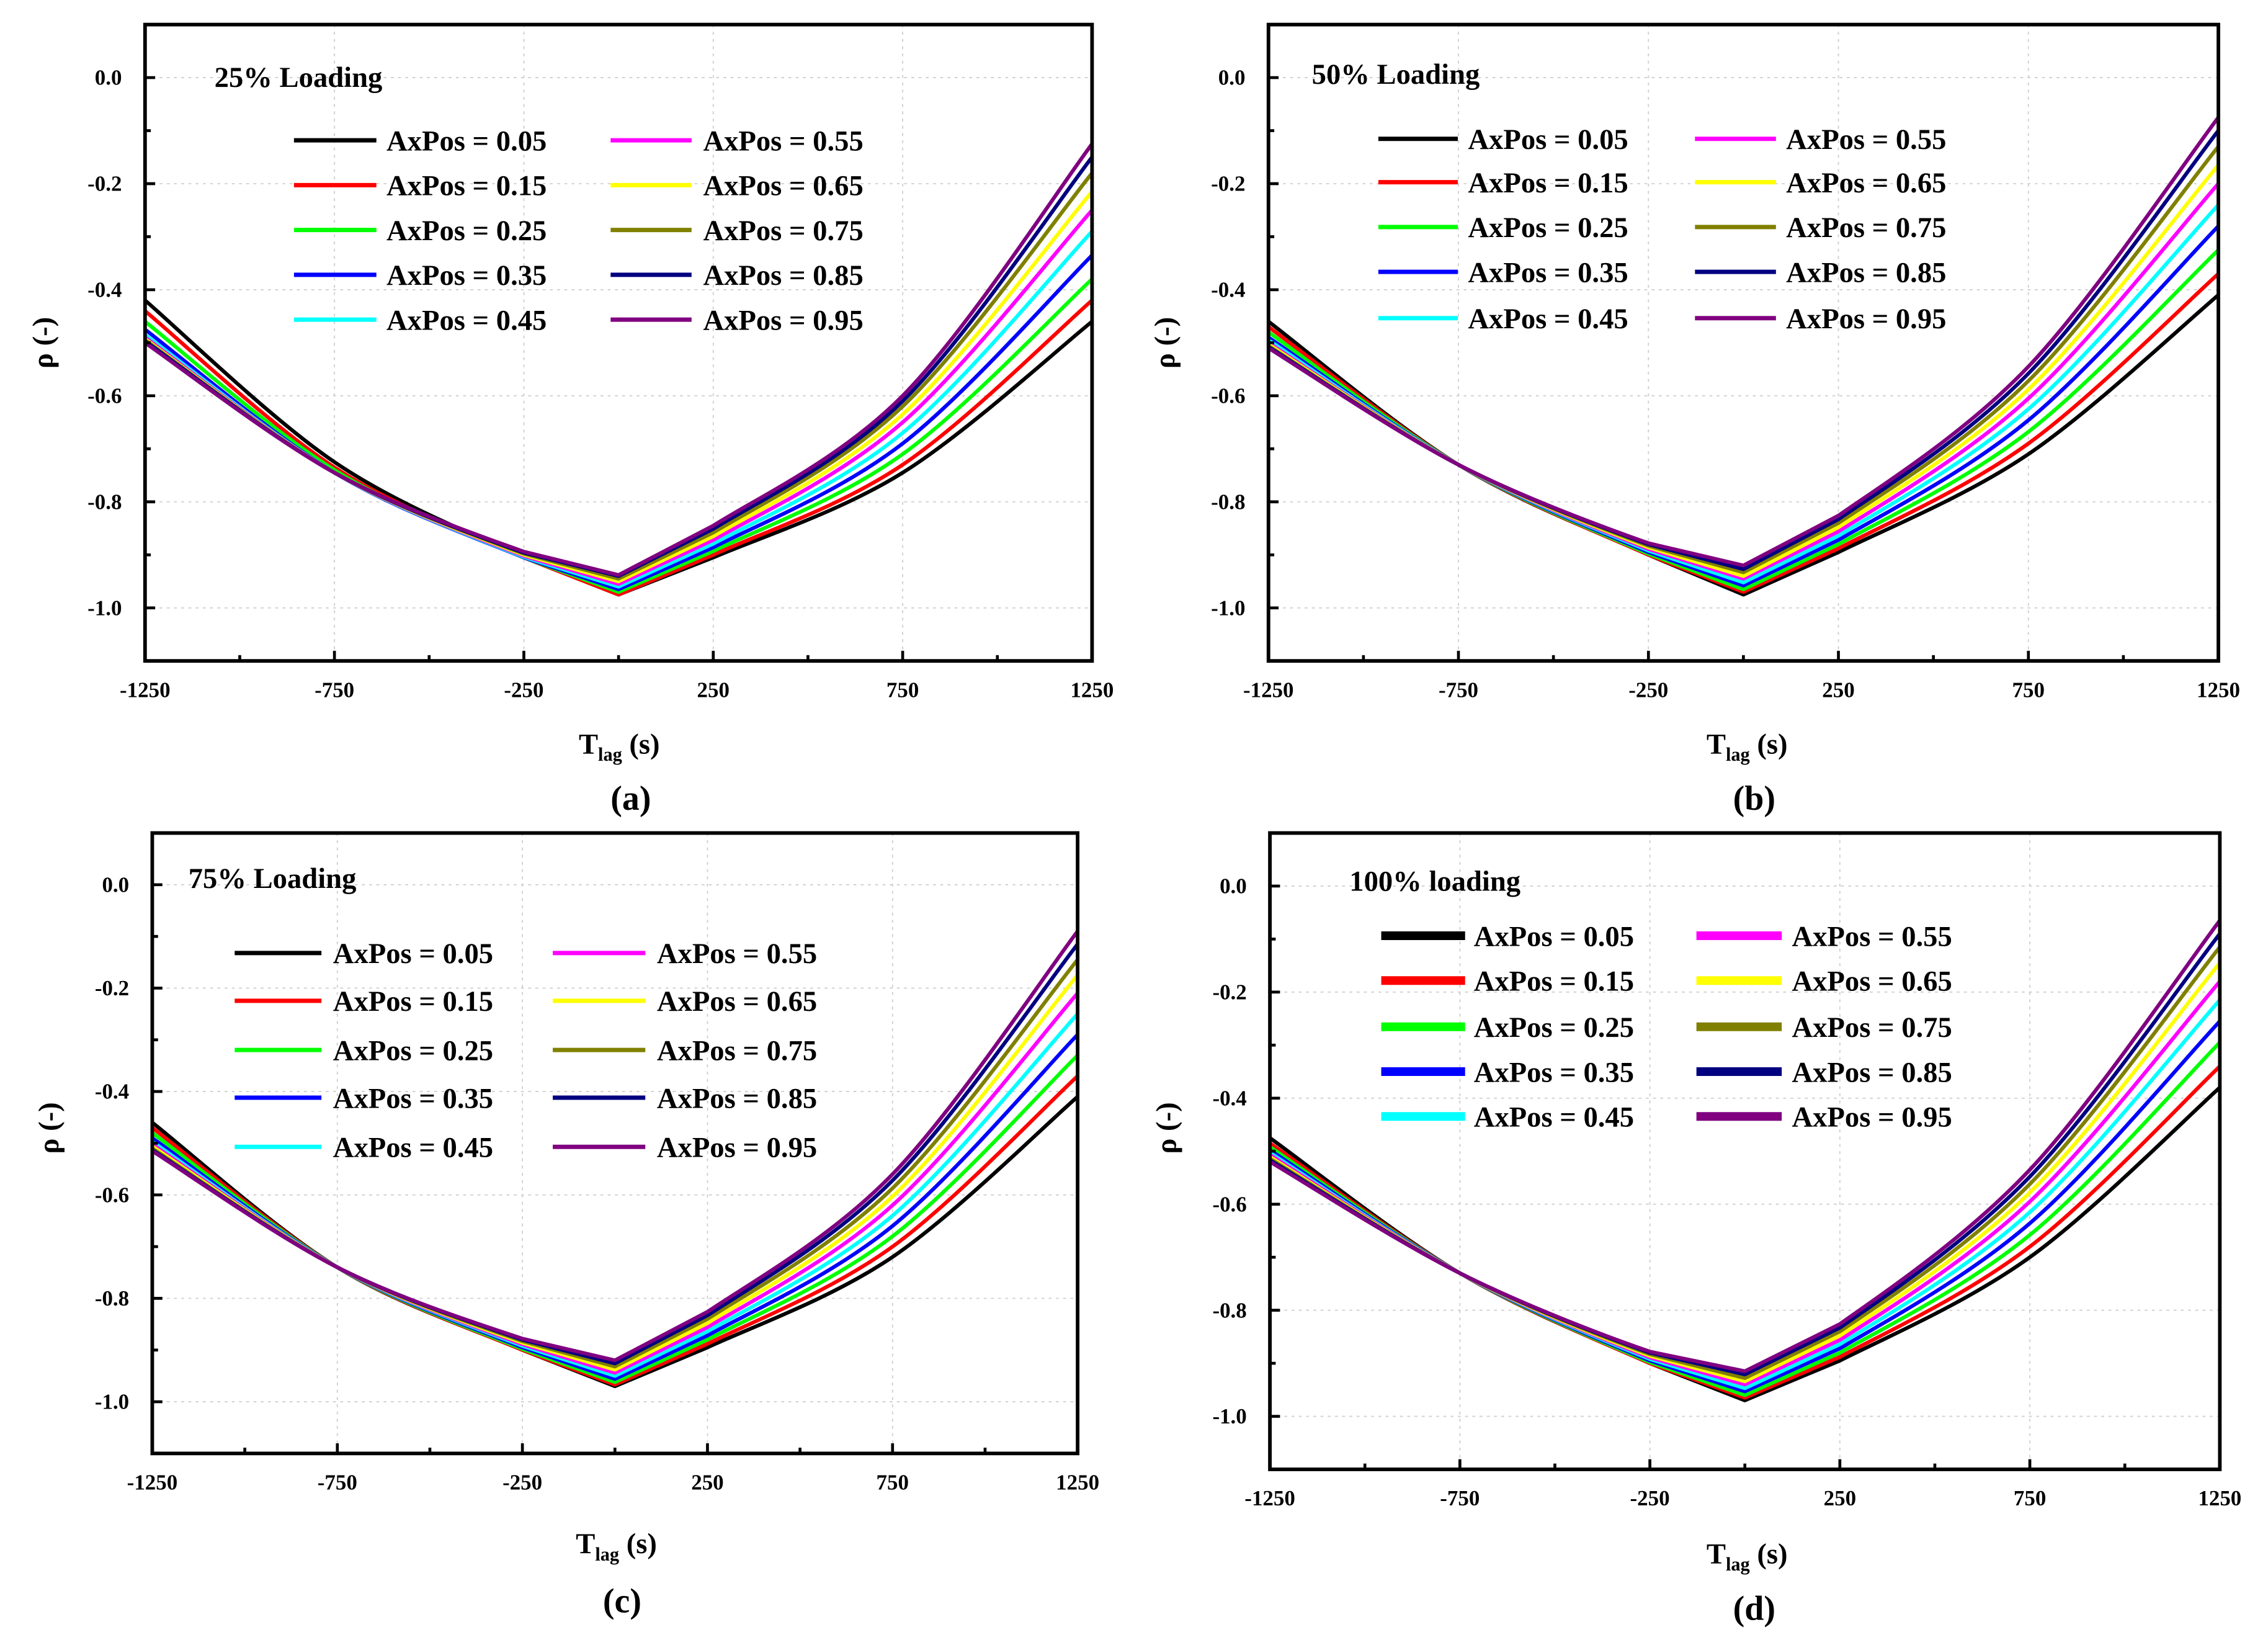 The height and width of the screenshot is (1640, 2268). What do you see at coordinates (1396, 74) in the screenshot?
I see `panel-title: 50% Loading` at bounding box center [1396, 74].